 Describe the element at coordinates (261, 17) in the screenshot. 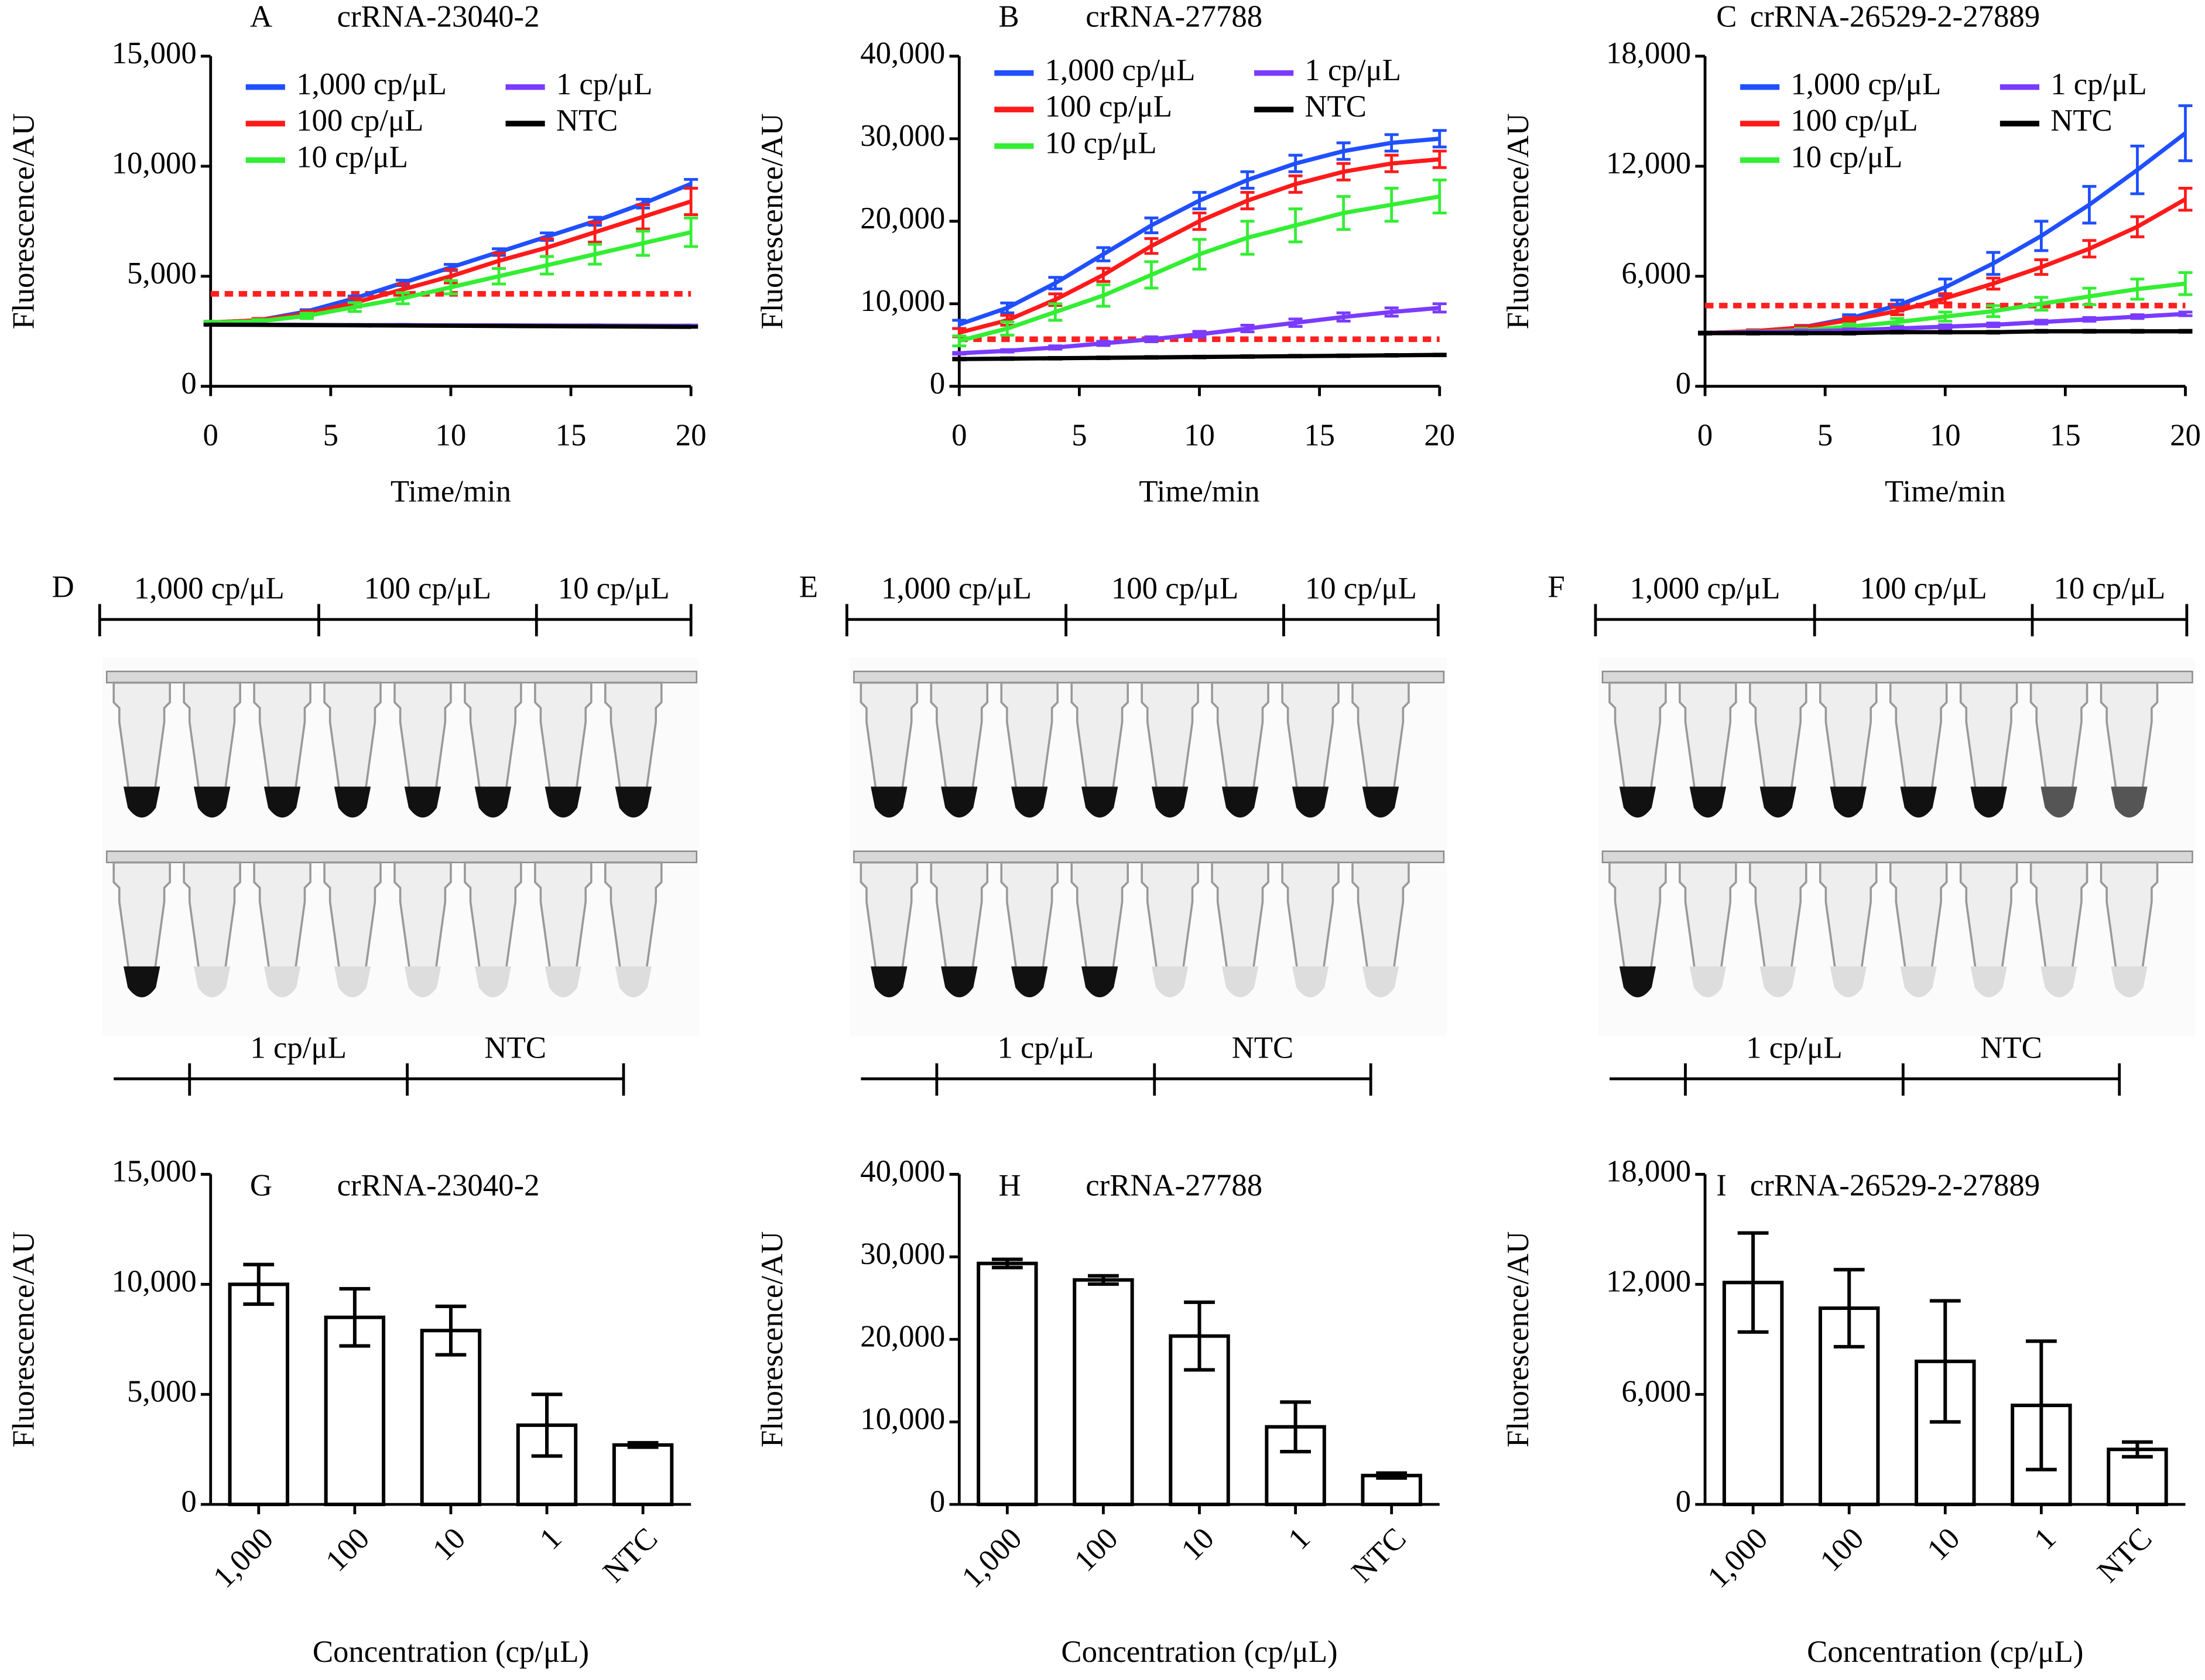

I see `panel-letter: A` at that location.